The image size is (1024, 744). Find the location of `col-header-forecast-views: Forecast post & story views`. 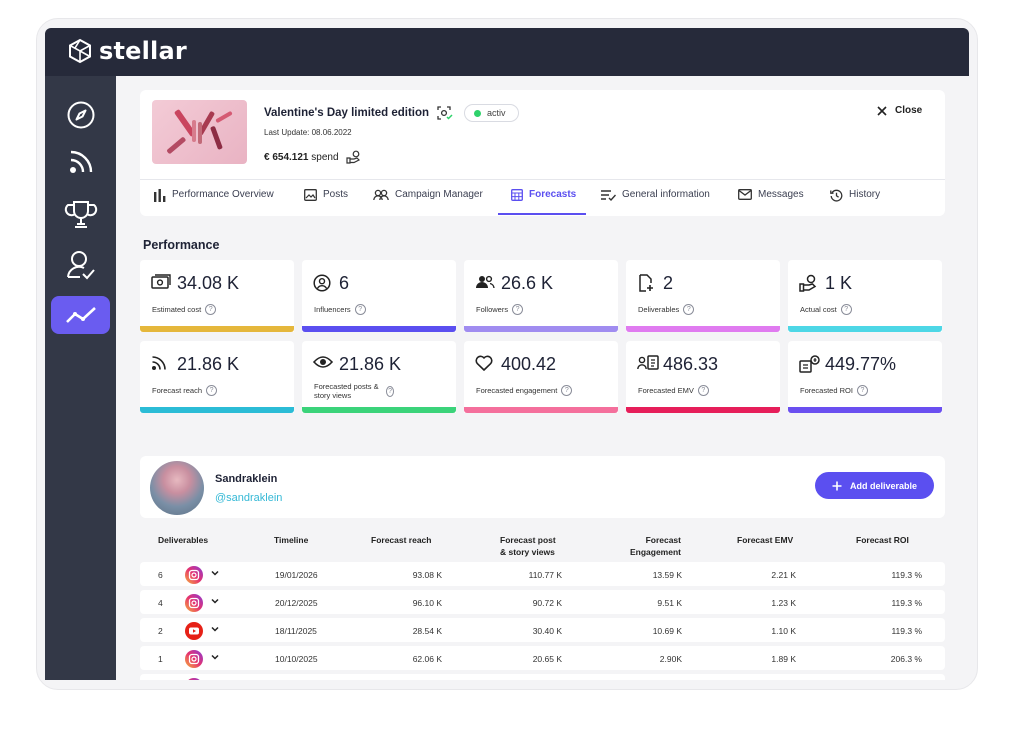

col-header-forecast-views: Forecast post & story views is located at coordinates (528, 546).